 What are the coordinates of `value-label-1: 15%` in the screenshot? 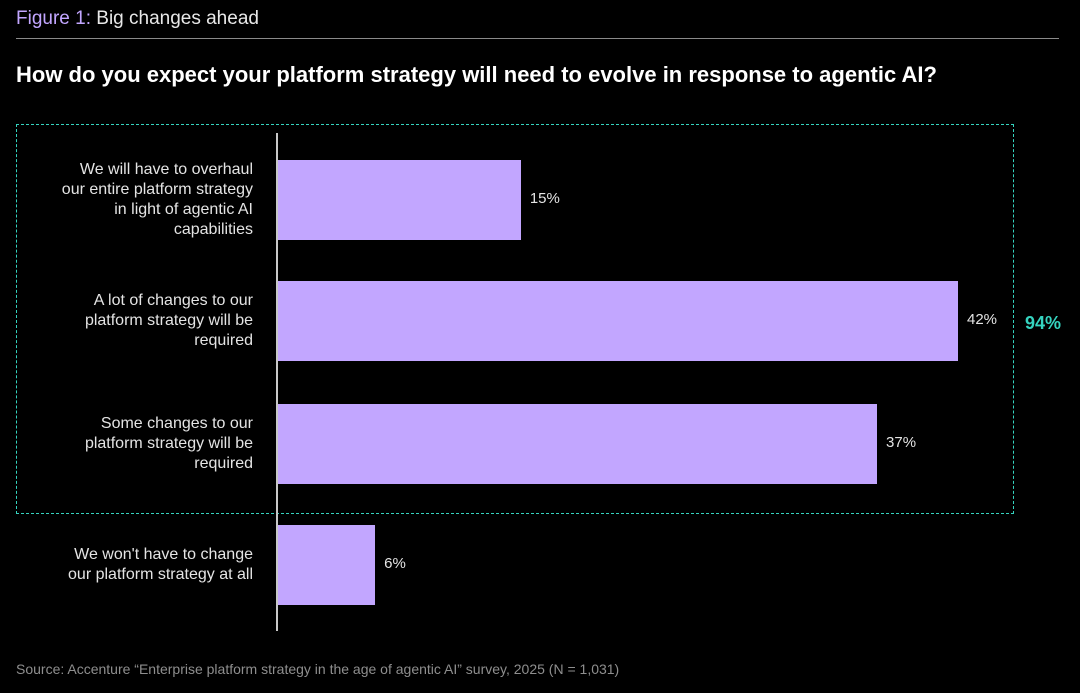 It's located at (544, 198).